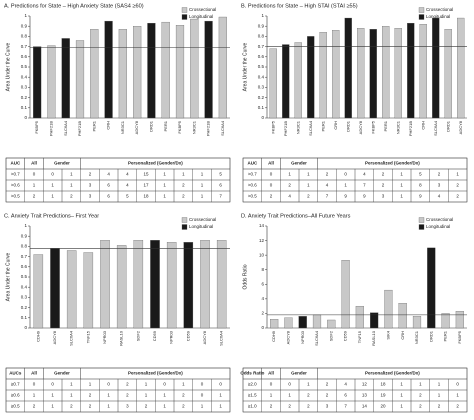 This screenshot has height=420, width=474. Describe the element at coordinates (108, 125) in the screenshot. I see `x-tick-label: CRH` at that location.